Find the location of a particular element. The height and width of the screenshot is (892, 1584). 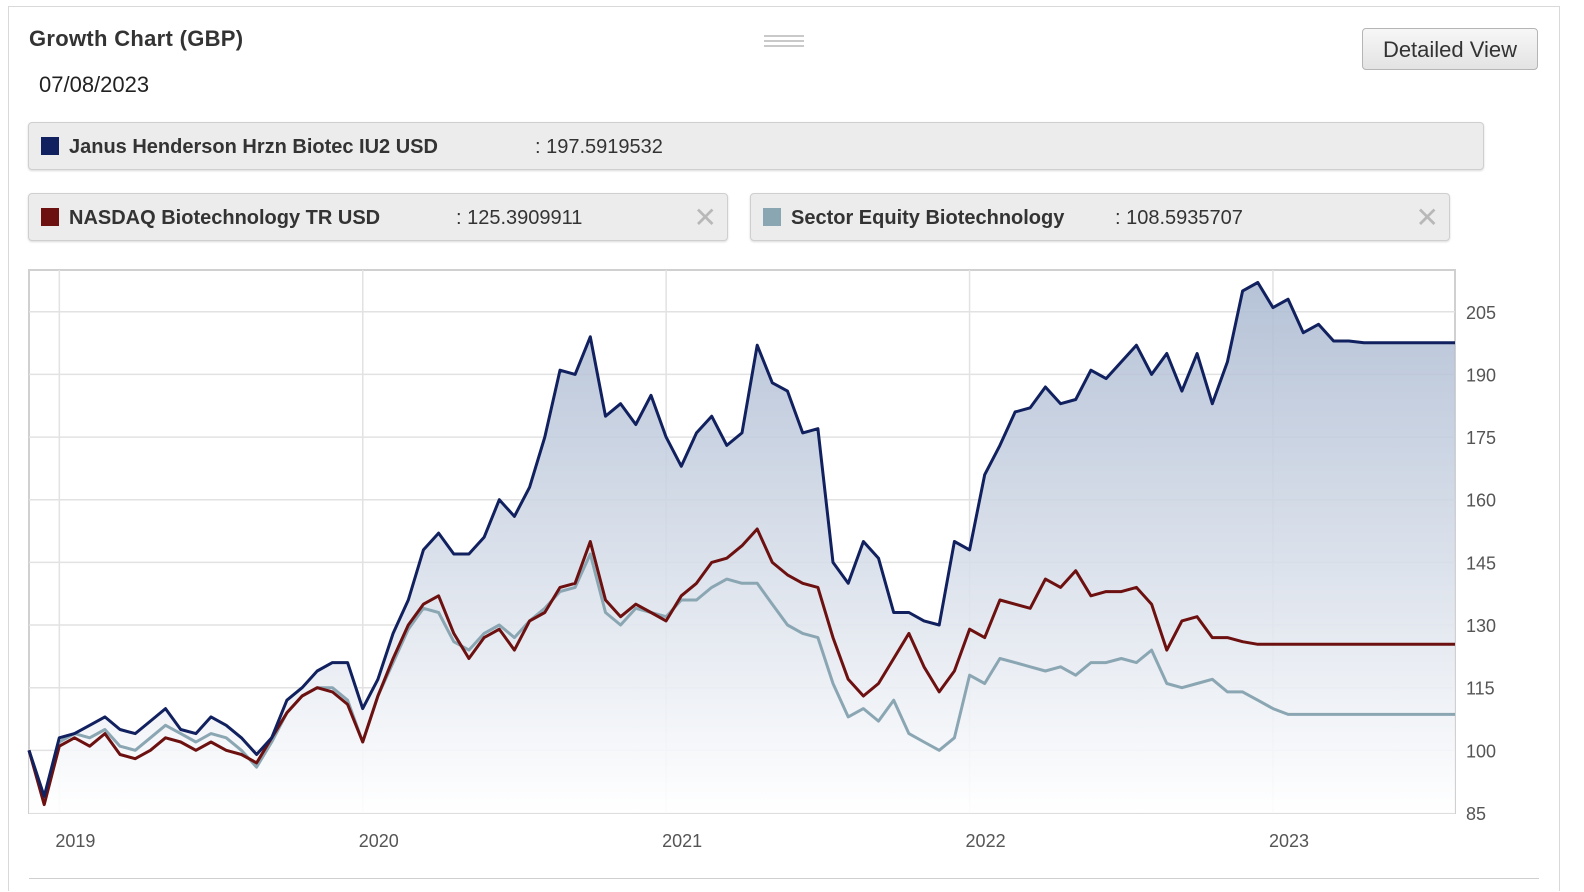

bottom-divider is located at coordinates (784, 878).